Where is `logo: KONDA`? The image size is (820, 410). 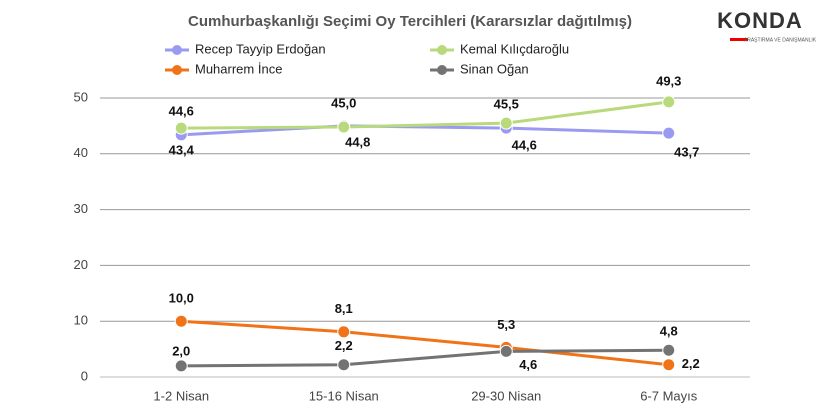 logo: KONDA is located at coordinates (760, 20).